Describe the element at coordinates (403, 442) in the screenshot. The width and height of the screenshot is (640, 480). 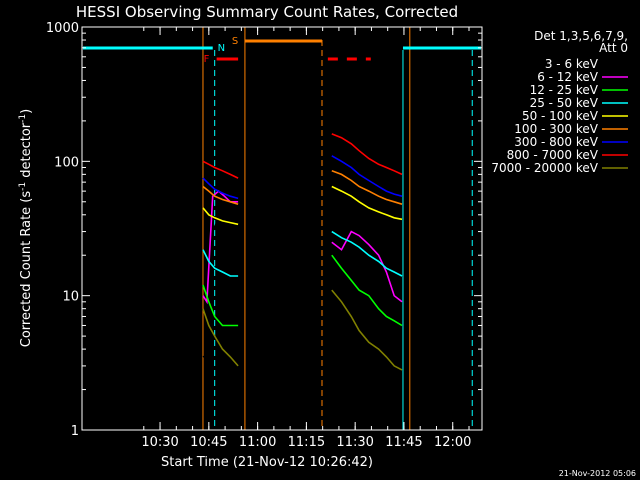
I see `x-tick-label-5: 11:45` at that location.